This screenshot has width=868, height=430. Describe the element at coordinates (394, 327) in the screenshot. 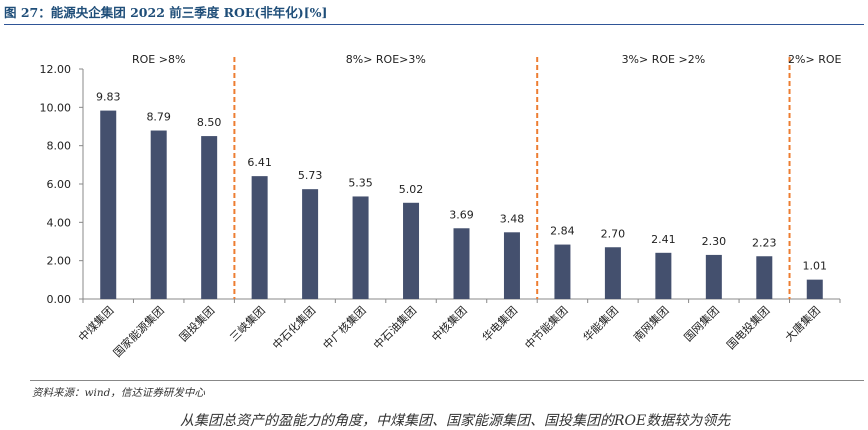

I see `category-label: 中石油集团` at that location.